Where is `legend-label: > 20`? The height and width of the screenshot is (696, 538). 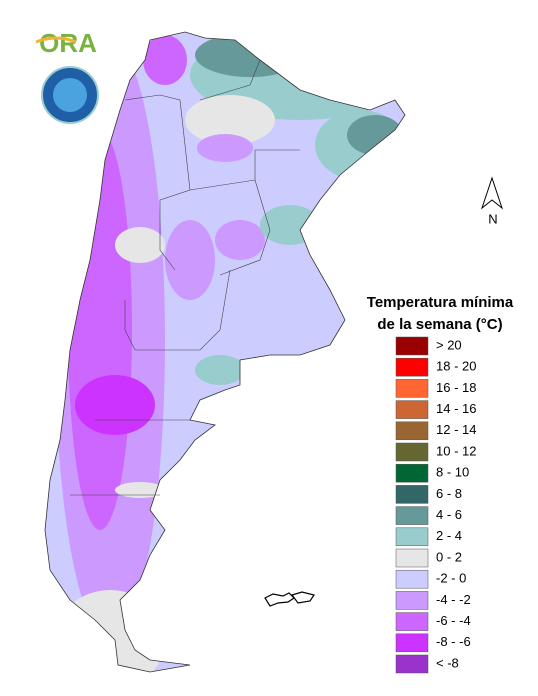
legend-label: > 20 is located at coordinates (449, 344).